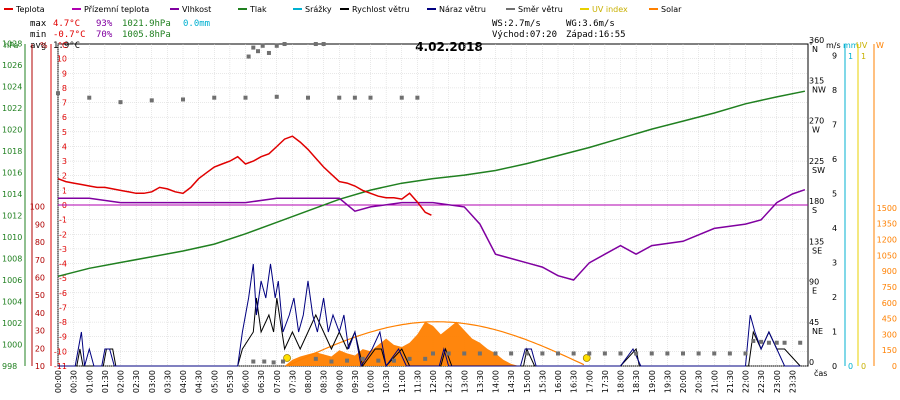 Image resolution: width=900 pixels, height=400 pixels. What do you see at coordinates (292, 381) in the screenshot?
I see `x-tick-label: 07:30` at bounding box center [292, 381].